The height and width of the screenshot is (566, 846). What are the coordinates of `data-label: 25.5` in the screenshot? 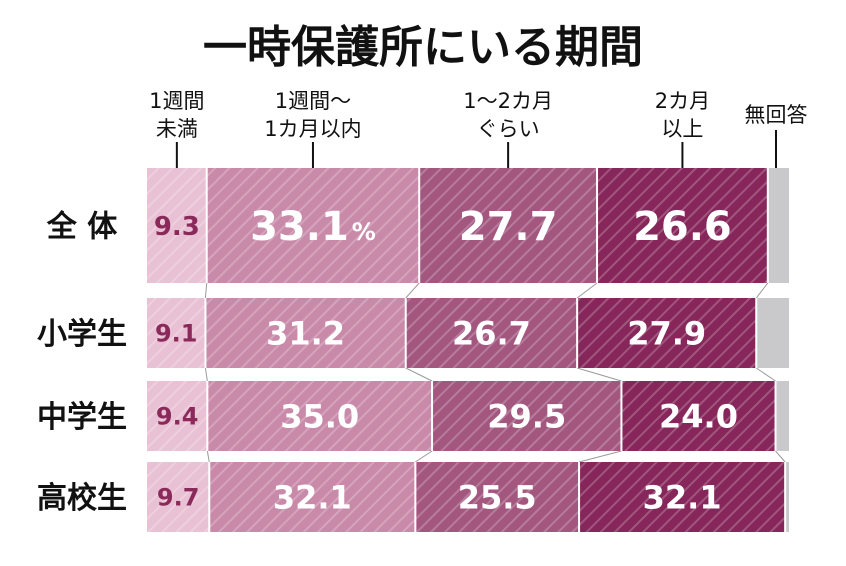 It's located at (497, 498).